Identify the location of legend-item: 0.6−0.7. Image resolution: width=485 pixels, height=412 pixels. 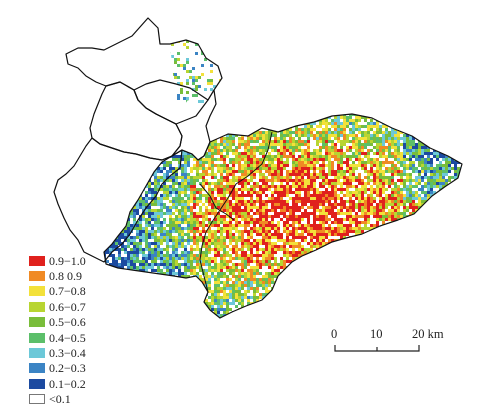
(84, 306).